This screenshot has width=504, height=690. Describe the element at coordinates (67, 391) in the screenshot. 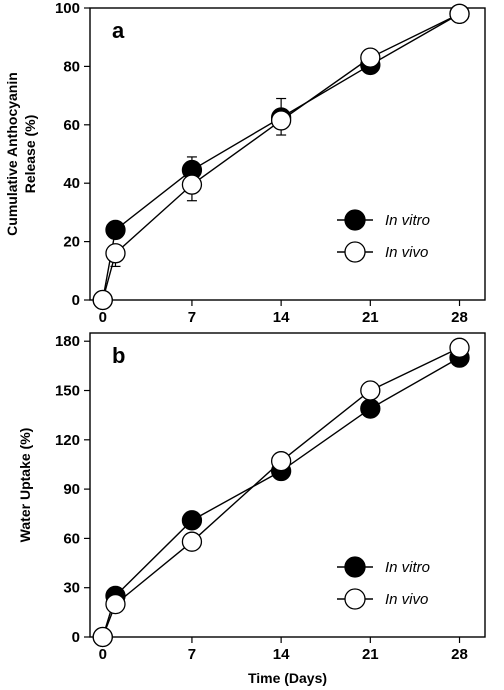

I see `y-tick-label: 150` at that location.